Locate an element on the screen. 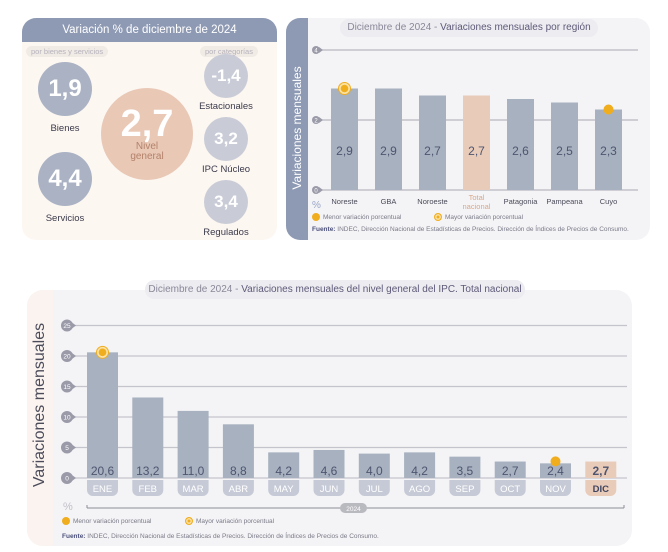 The image size is (668, 552). seasonal-label: Estacionales is located at coordinates (226, 106).